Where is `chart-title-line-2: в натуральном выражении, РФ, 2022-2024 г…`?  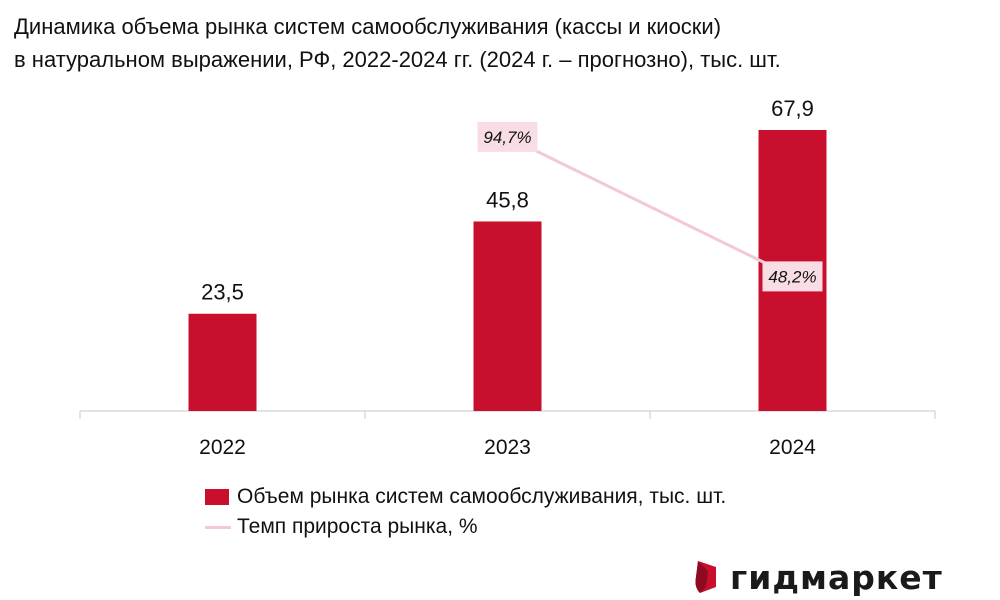 chart-title-line-2: в натуральном выражении, РФ, 2022-2024 г… is located at coordinates (397, 59).